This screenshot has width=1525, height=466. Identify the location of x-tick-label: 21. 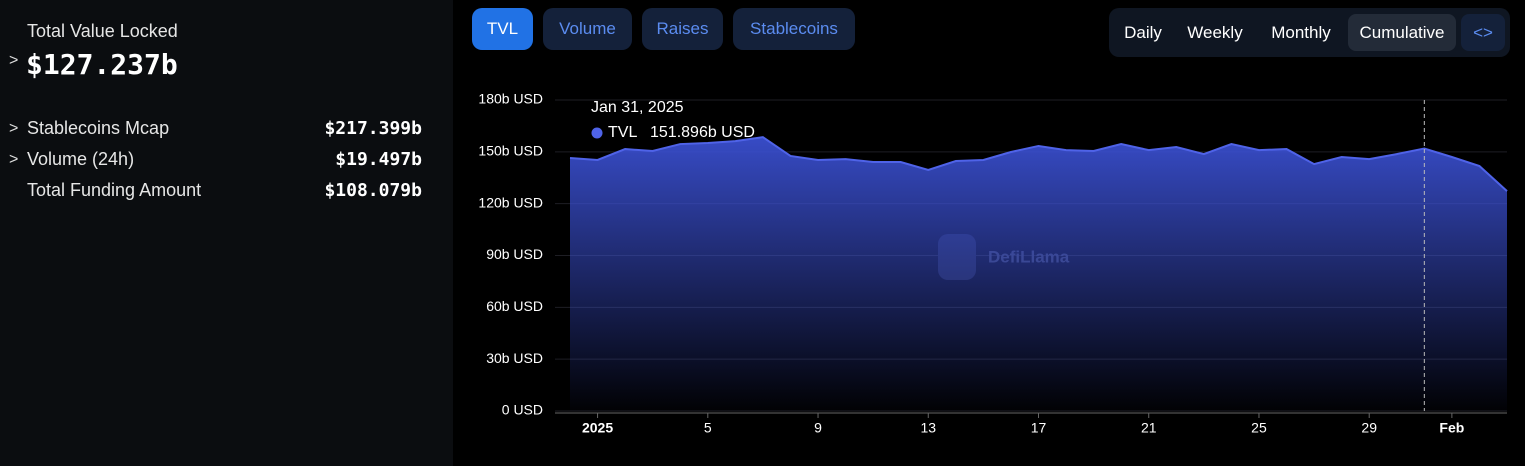
(1149, 428).